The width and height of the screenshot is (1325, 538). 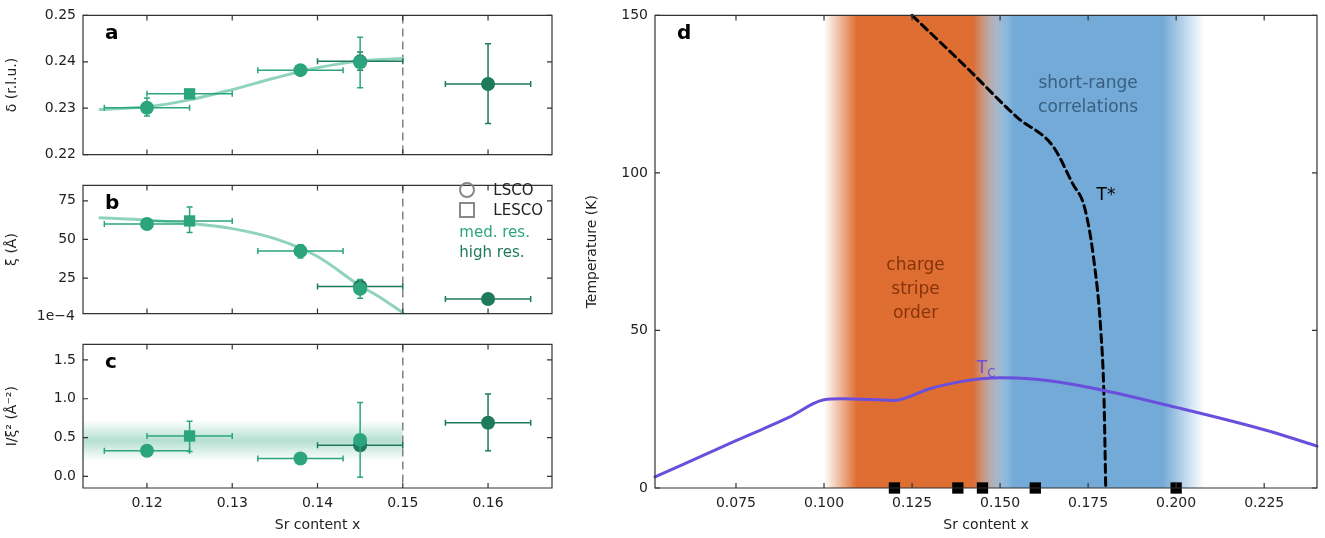 I want to click on text: med. res., so click(x=495, y=232).